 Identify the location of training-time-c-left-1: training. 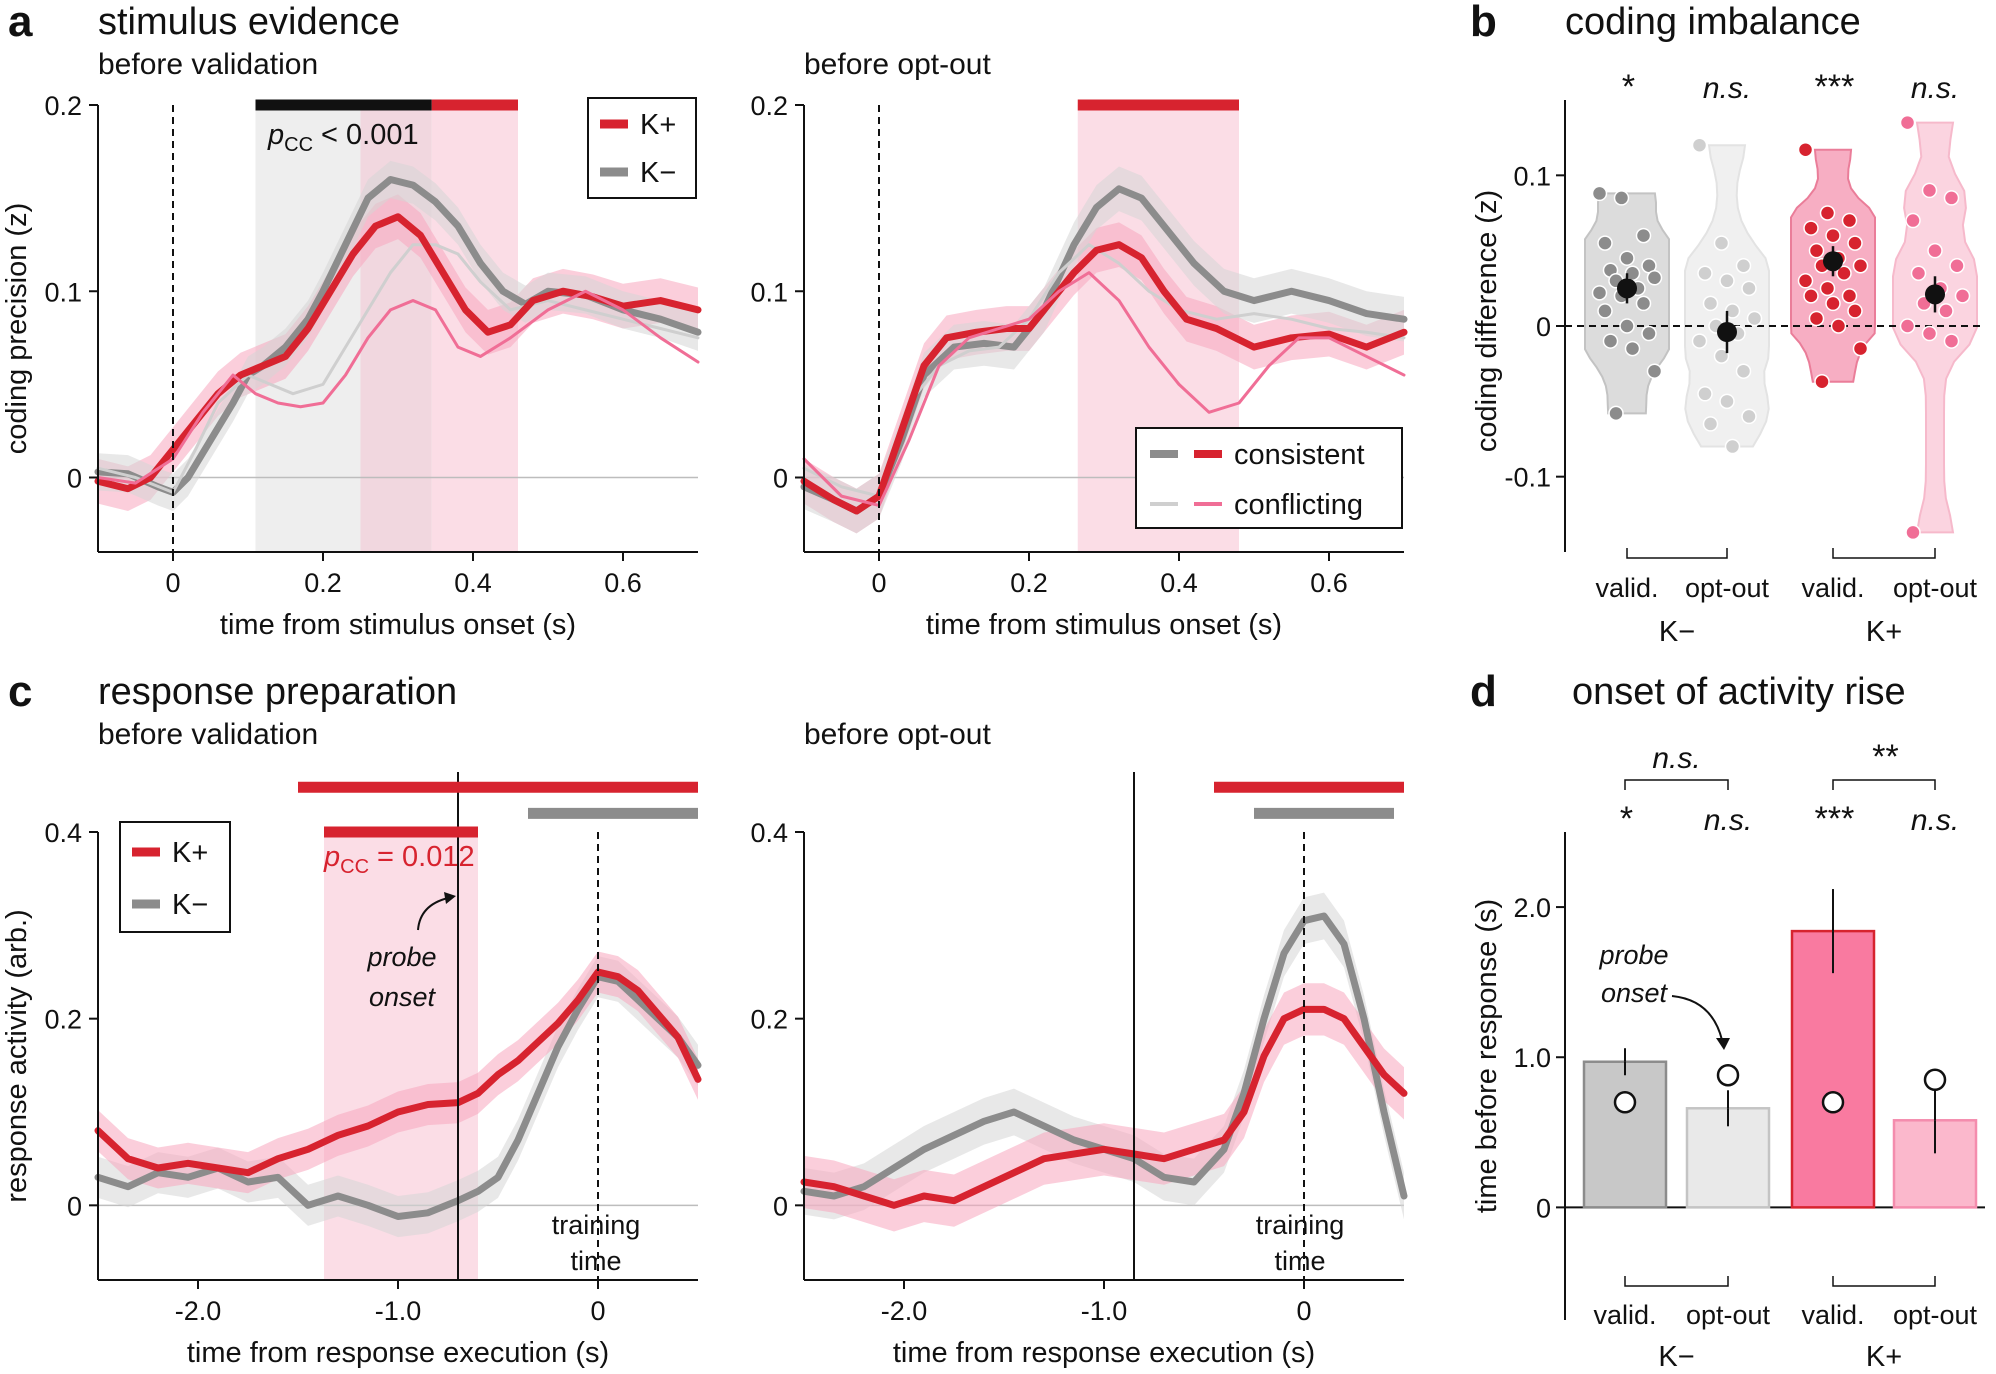
(596, 1225).